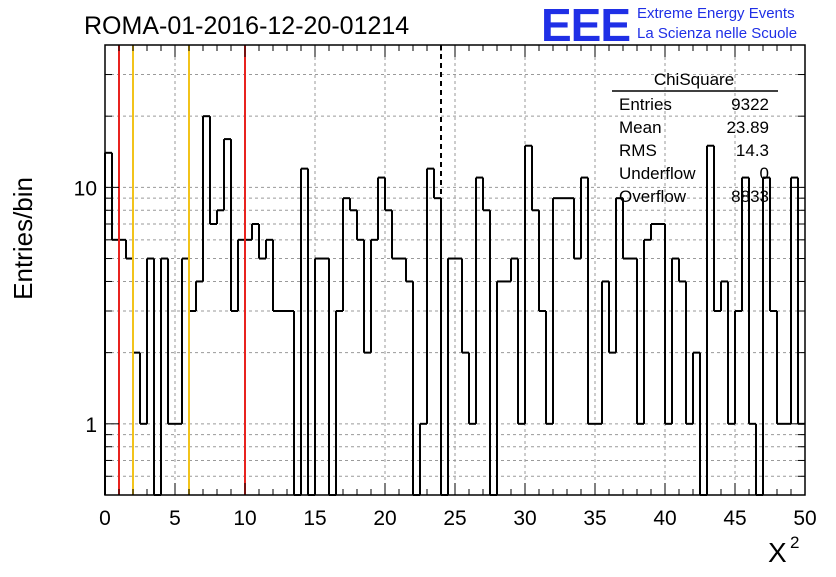  Describe the element at coordinates (764, 173) in the screenshot. I see `stats-underflow-value: 0` at that location.